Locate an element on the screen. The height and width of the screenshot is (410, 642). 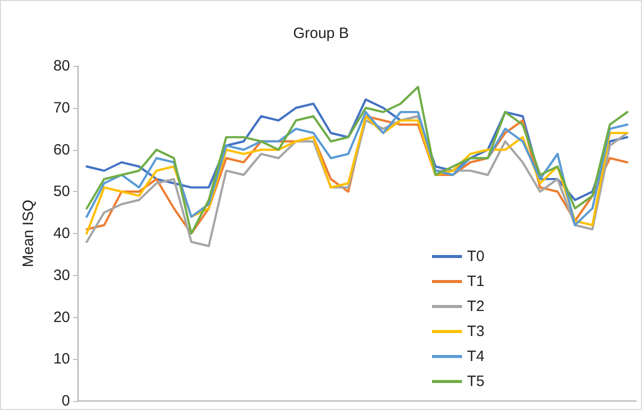
y-tick-label: 10 is located at coordinates (61, 359).